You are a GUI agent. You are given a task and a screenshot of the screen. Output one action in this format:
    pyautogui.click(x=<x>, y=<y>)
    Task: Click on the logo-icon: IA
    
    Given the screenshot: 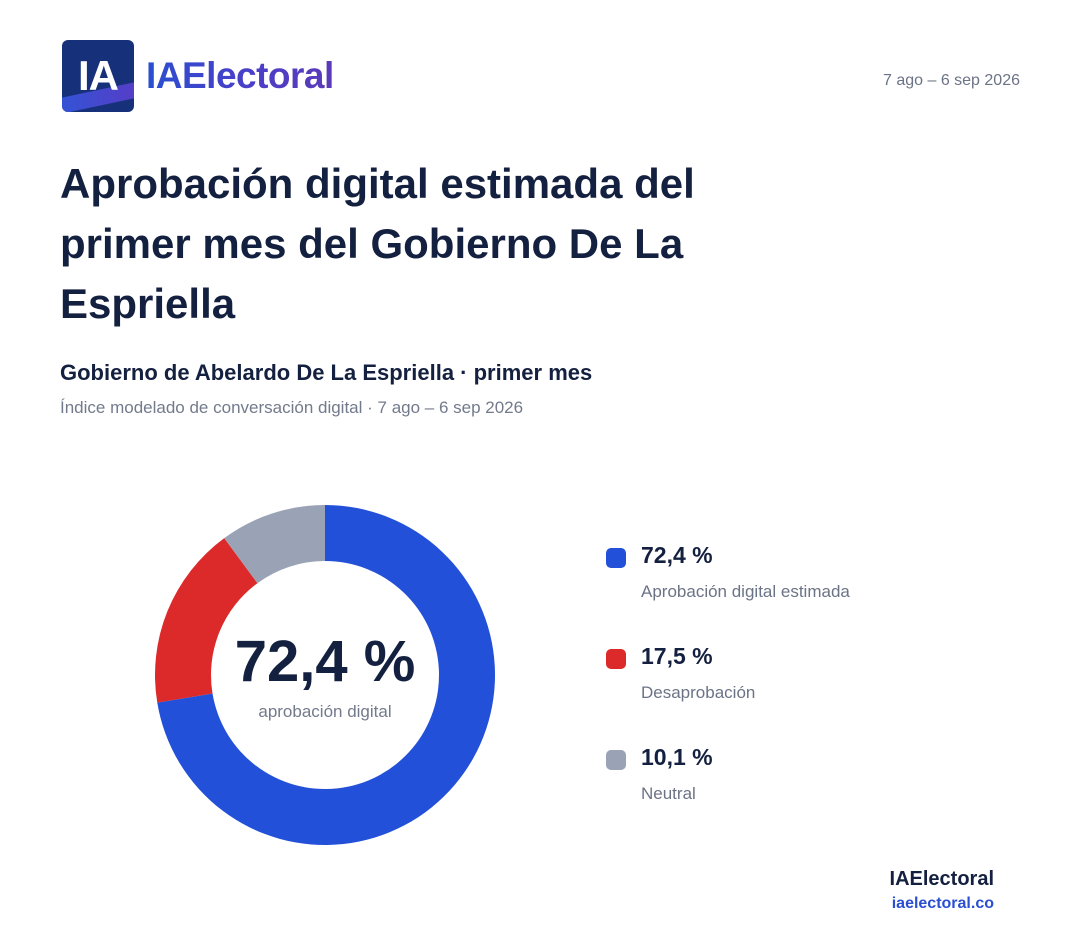 What is the action you would take?
    pyautogui.click(x=98, y=76)
    